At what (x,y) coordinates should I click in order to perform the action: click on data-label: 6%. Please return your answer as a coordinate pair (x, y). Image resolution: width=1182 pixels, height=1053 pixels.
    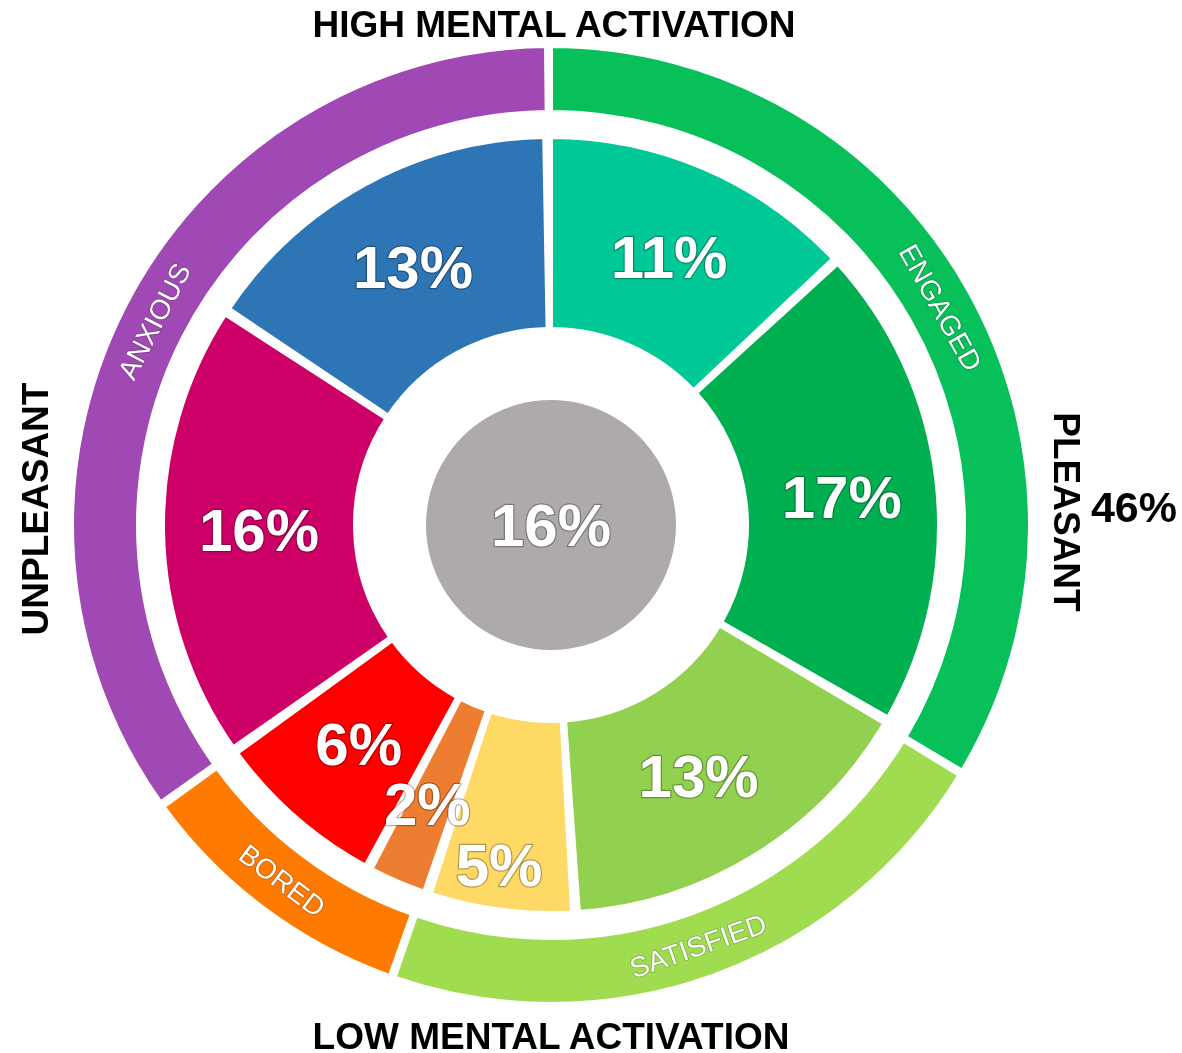
    Looking at the image, I should click on (358, 745).